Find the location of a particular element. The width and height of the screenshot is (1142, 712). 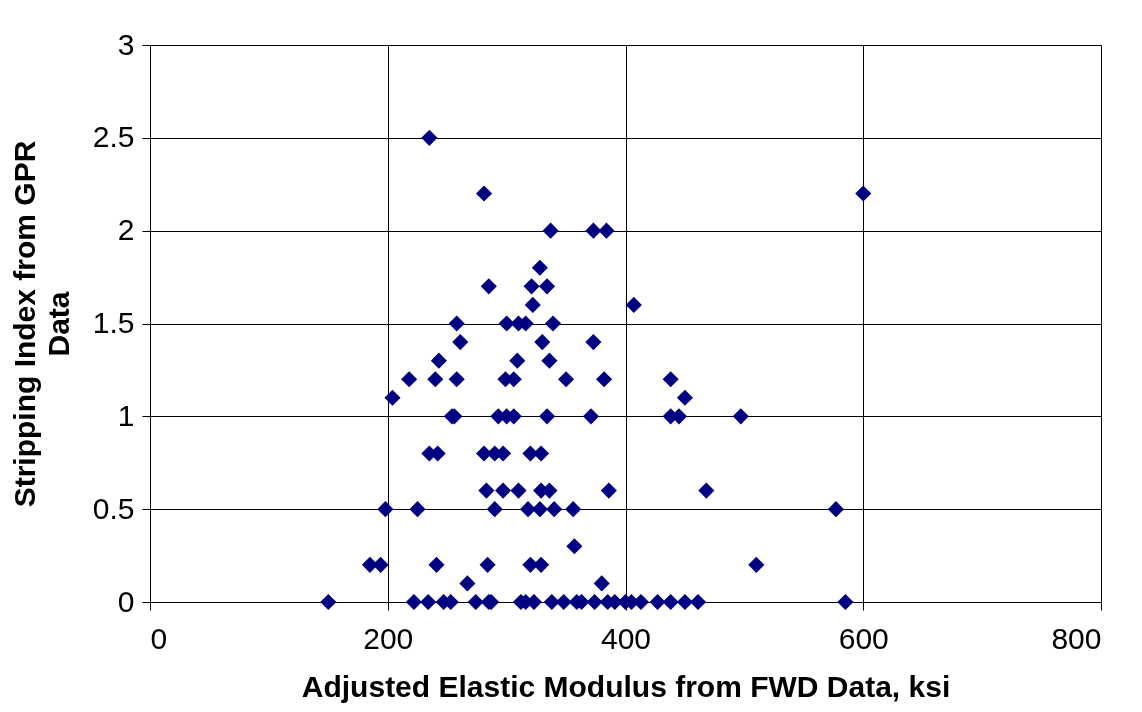

x-tick-label: 400 is located at coordinates (626, 638).